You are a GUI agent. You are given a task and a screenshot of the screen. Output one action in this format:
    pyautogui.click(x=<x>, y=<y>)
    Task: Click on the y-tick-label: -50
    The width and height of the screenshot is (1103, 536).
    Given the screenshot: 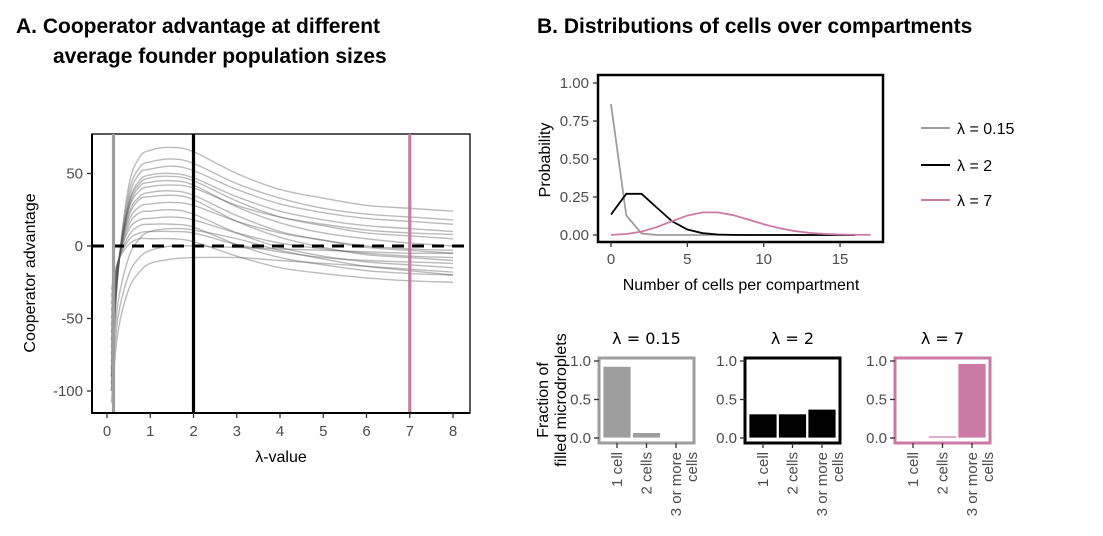 What is the action you would take?
    pyautogui.click(x=72, y=319)
    